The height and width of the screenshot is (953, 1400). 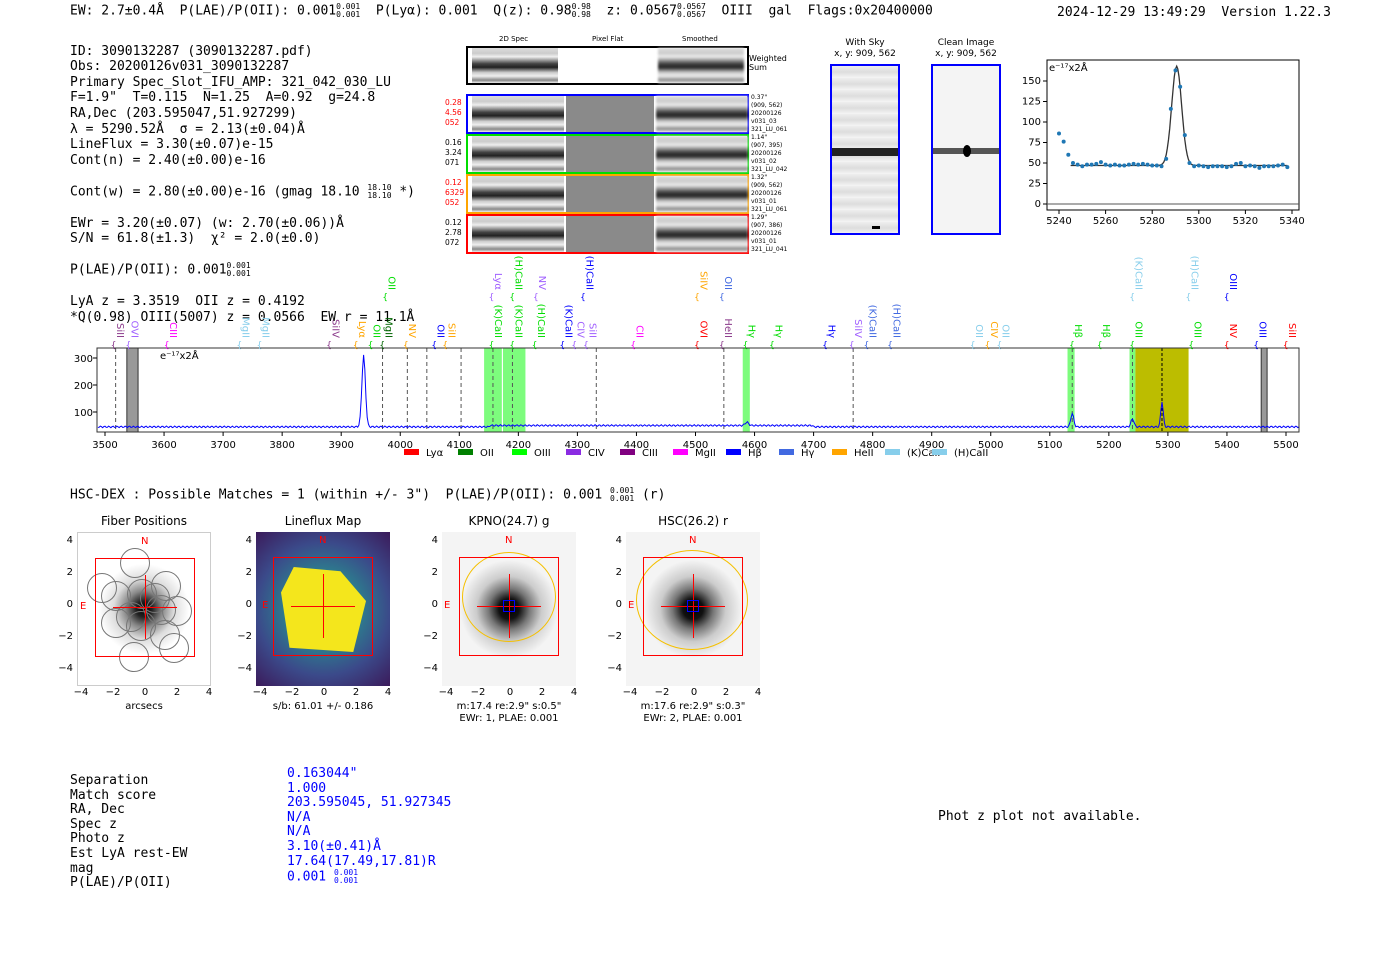 What do you see at coordinates (636, 445) in the screenshot?
I see `x-tick-label: 4400` at bounding box center [636, 445].